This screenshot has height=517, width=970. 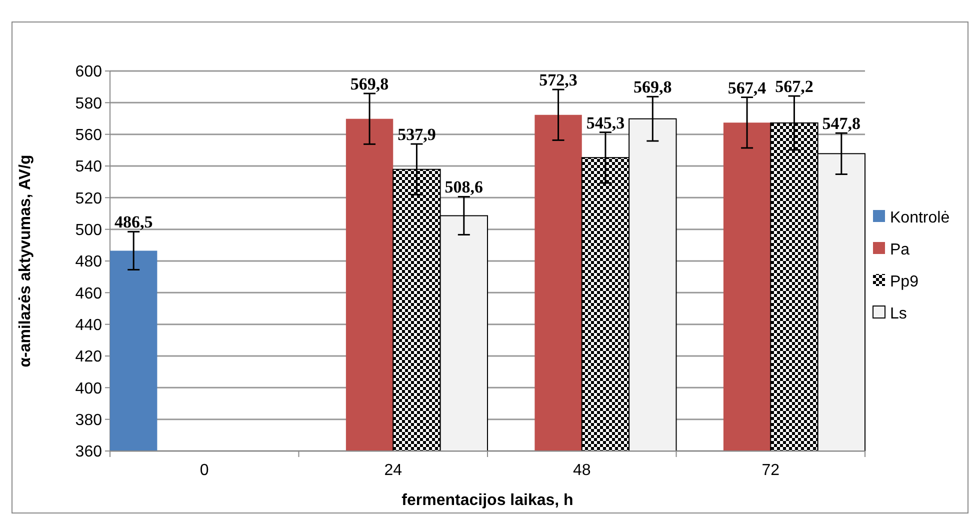 What do you see at coordinates (393, 470) in the screenshot?
I see `x-tick-label: 24` at bounding box center [393, 470].